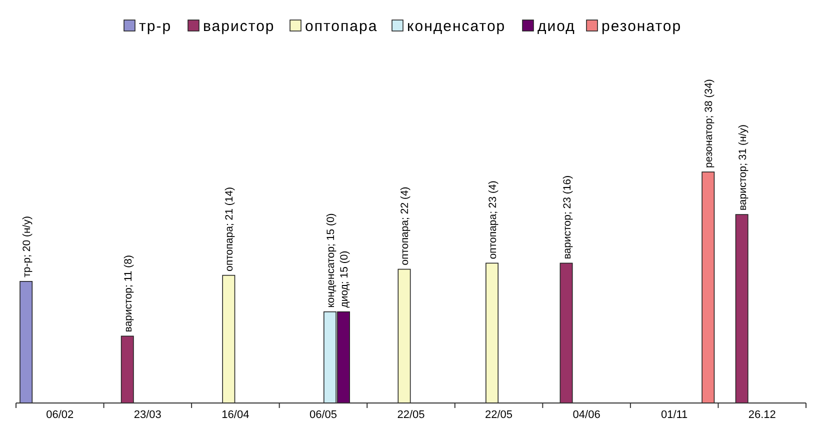  I want to click on legend-label: конденсатор, so click(456, 26).